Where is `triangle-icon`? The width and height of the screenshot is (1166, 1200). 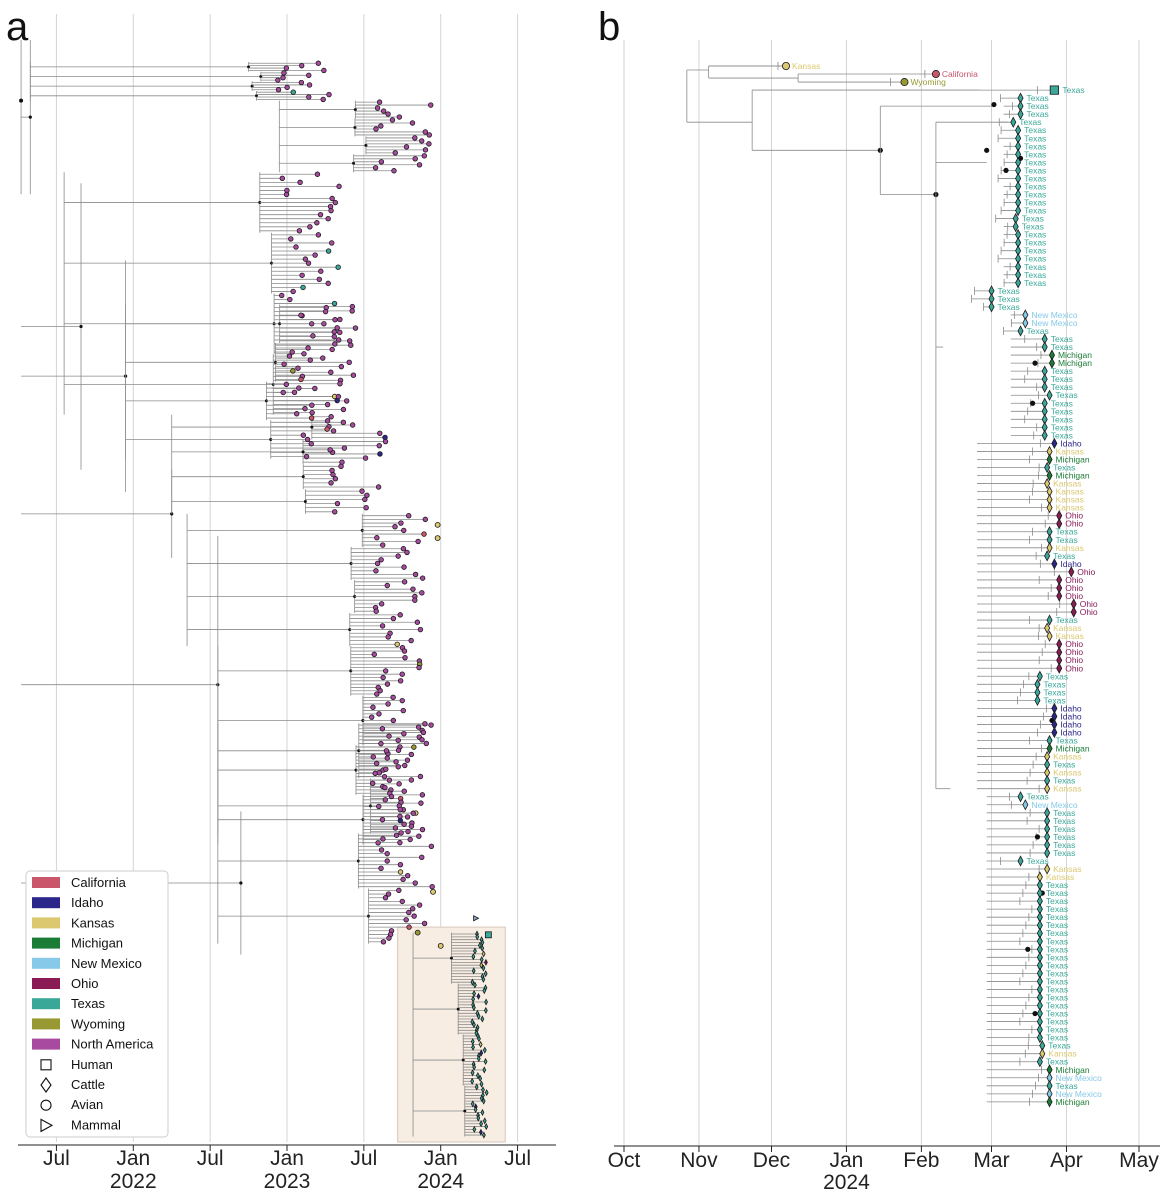
triangle-icon is located at coordinates (47, 1125).